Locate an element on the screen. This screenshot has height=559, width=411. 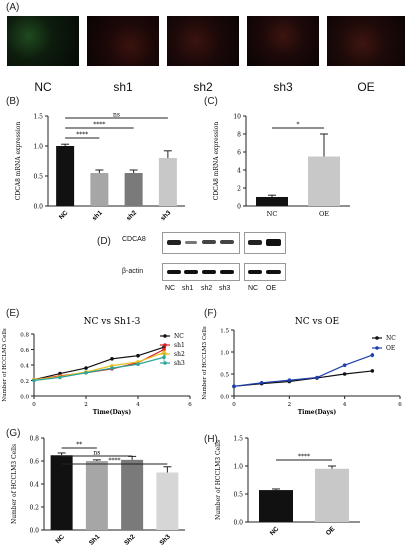
x-tick-label: Sh1 is located at coordinates (95, 540).